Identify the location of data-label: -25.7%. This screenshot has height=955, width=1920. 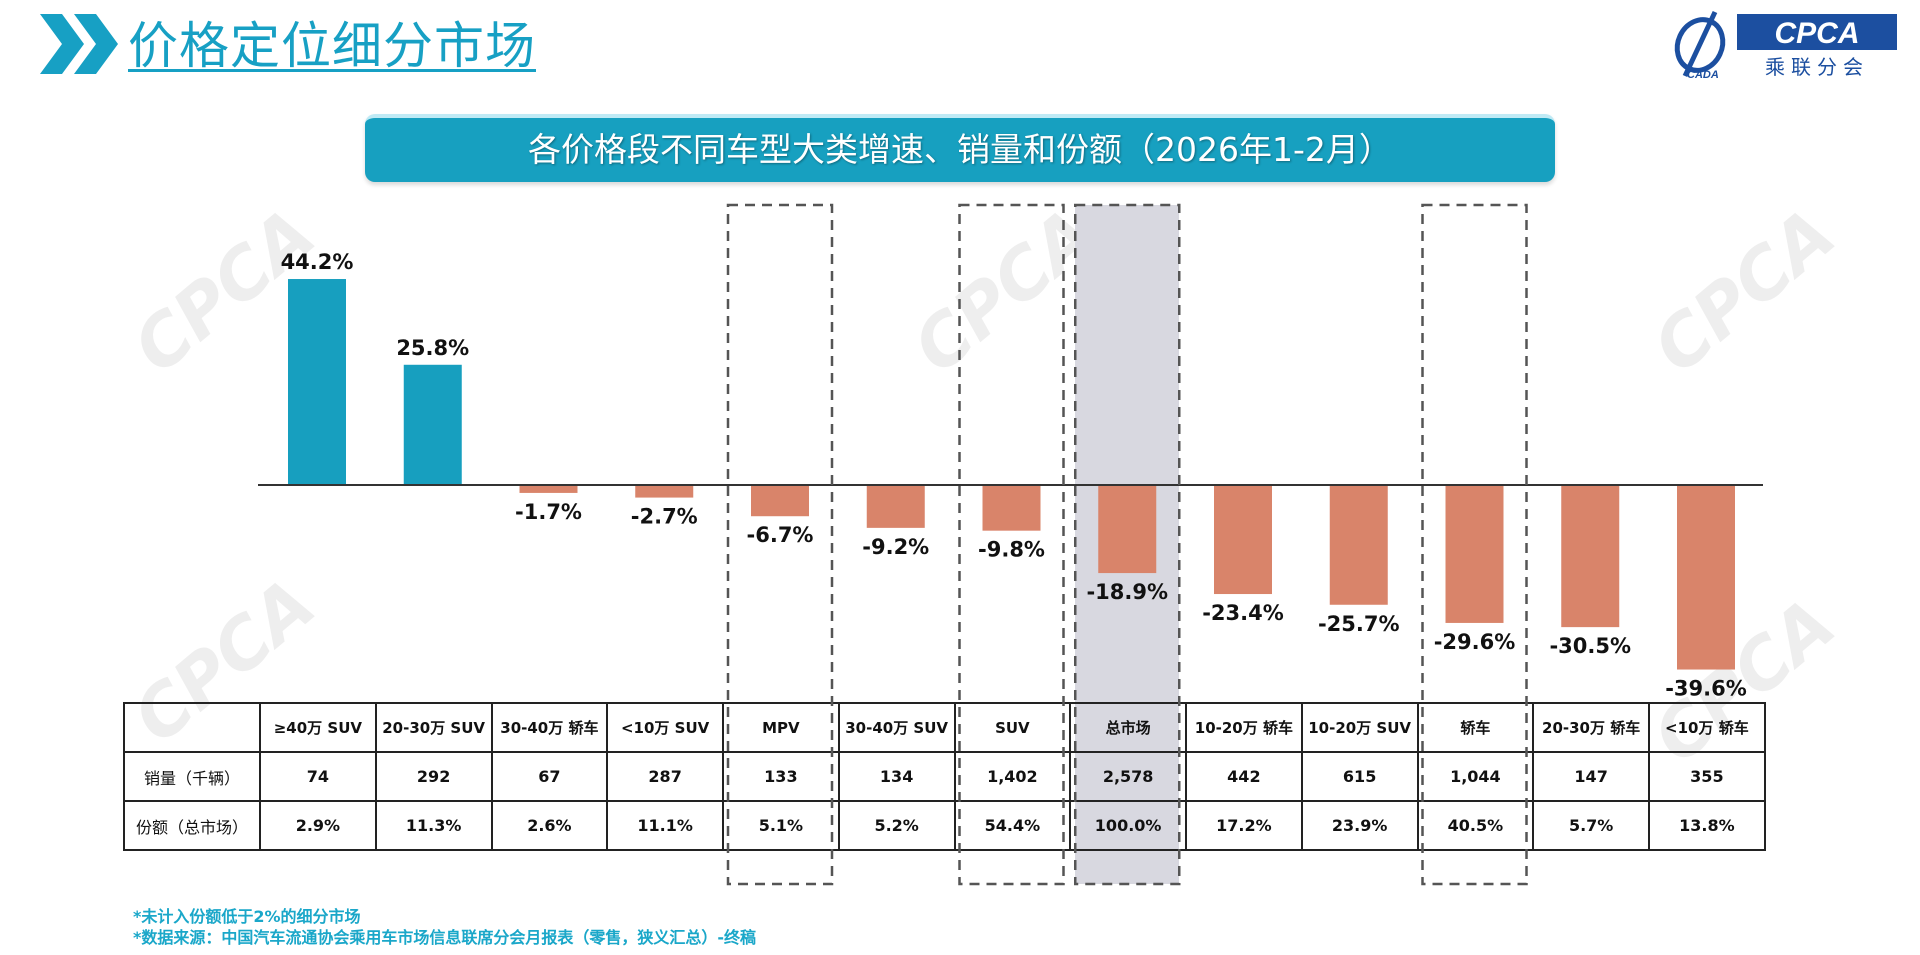
(1359, 624).